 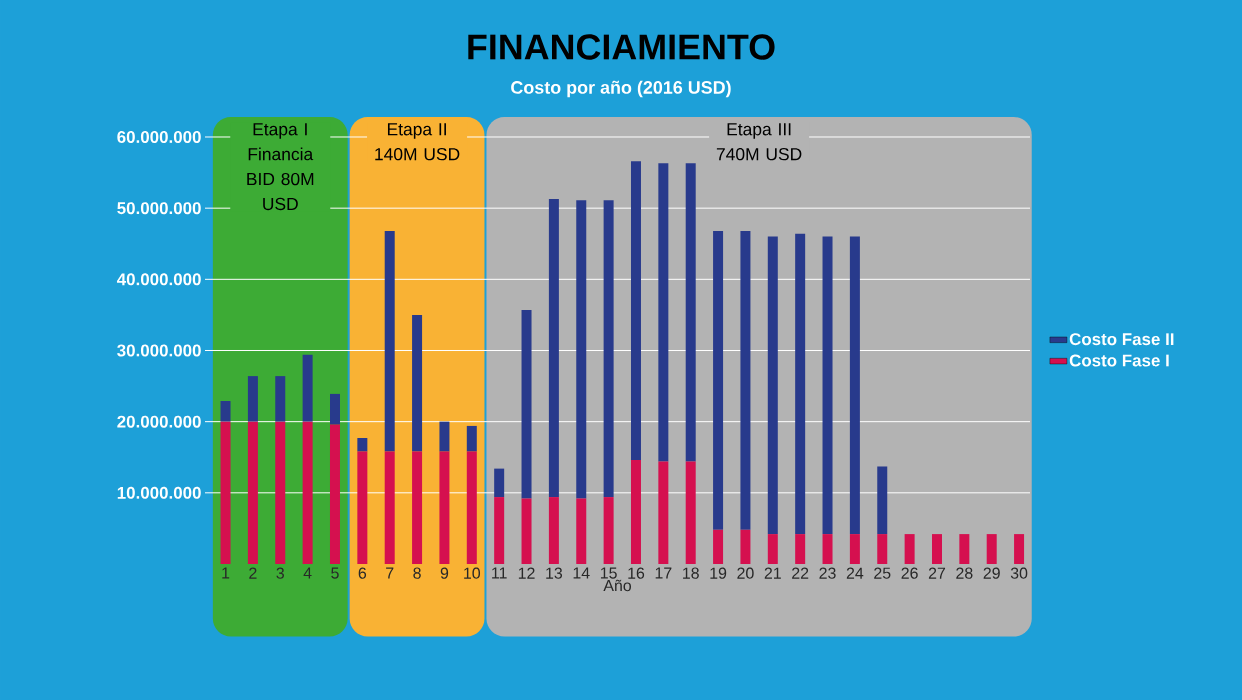 I want to click on x-tick-label: 20, so click(x=745, y=573).